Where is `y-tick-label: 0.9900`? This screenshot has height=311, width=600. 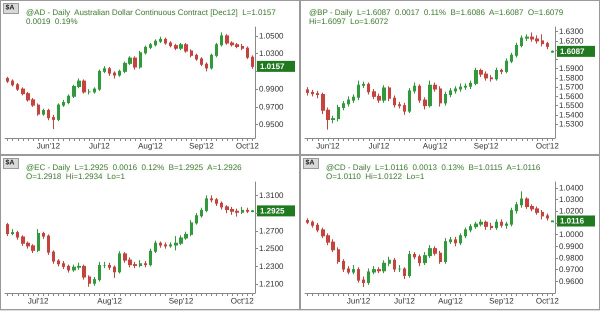
y-tick-label: 0.9900 is located at coordinates (271, 89).